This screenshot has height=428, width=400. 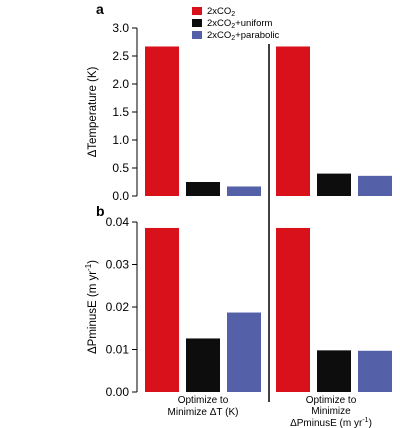 I want to click on panel-b-y-axis-label: ΔPminusE (m yr-1), so click(x=91, y=307).